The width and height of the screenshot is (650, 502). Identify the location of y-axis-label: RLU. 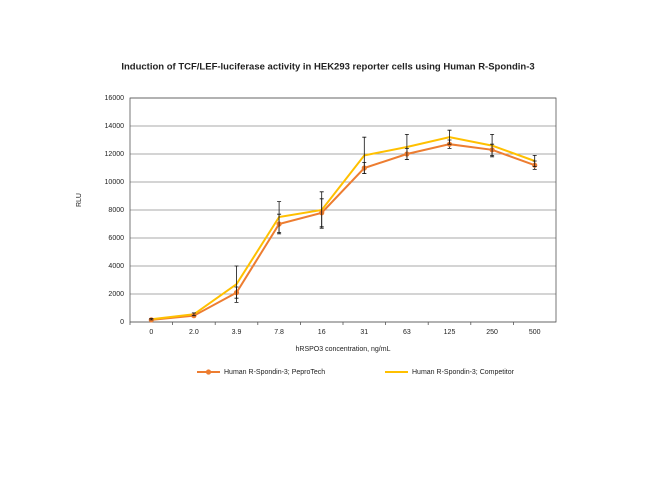
(79, 200).